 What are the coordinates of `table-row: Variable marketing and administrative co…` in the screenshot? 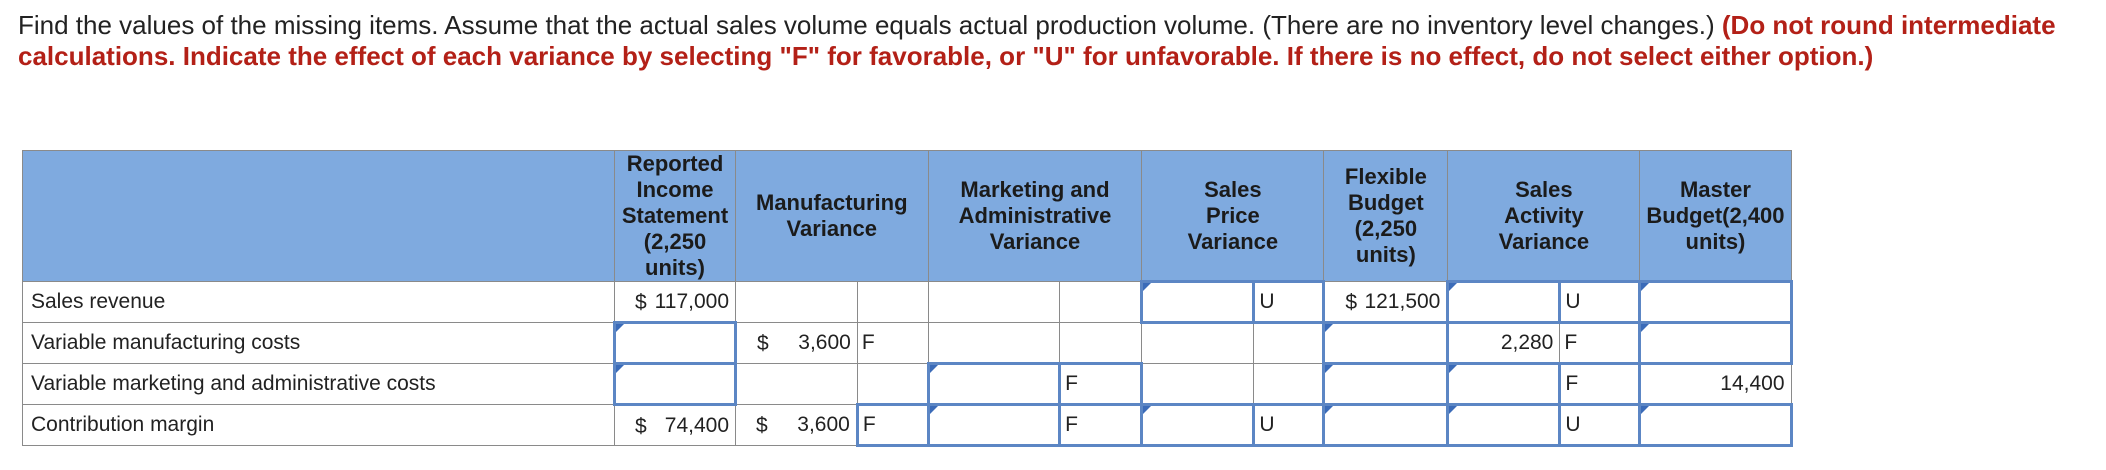 It's located at (907, 384).